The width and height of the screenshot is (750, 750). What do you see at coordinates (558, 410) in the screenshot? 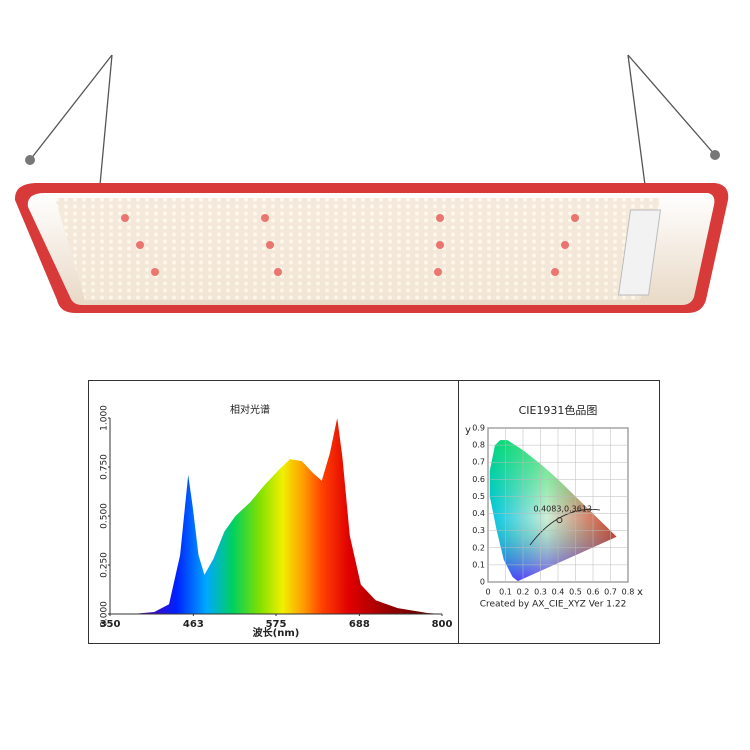
I see `chart-title: CIE1931色品图` at bounding box center [558, 410].